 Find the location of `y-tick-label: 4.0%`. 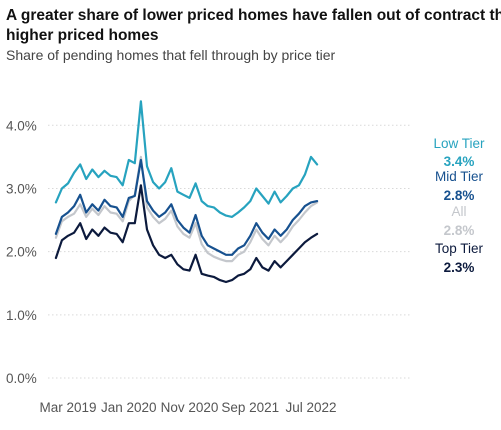

y-tick-label: 4.0% is located at coordinates (21, 125).